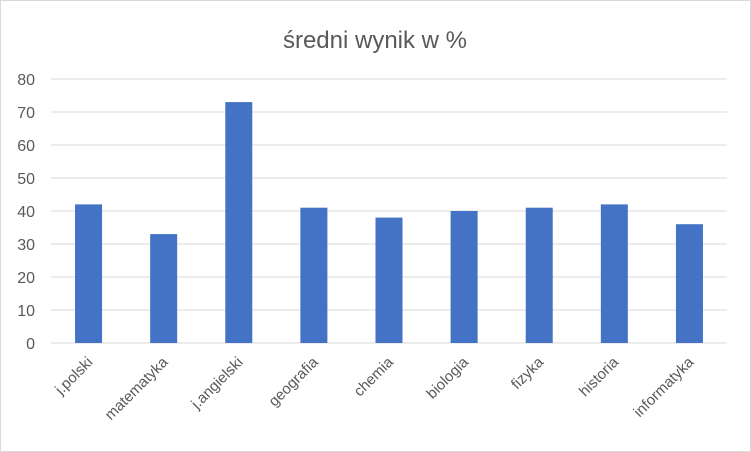 The image size is (751, 452). I want to click on x-category-label: informatyka, so click(663, 386).